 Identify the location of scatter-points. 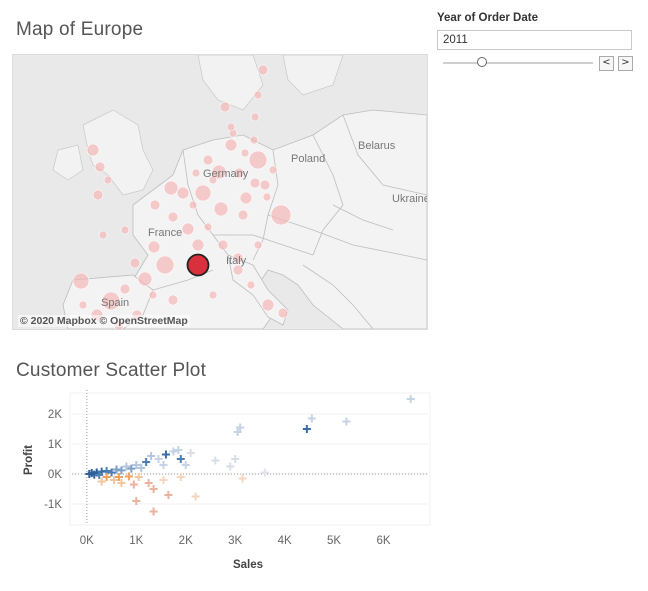
(250, 455).